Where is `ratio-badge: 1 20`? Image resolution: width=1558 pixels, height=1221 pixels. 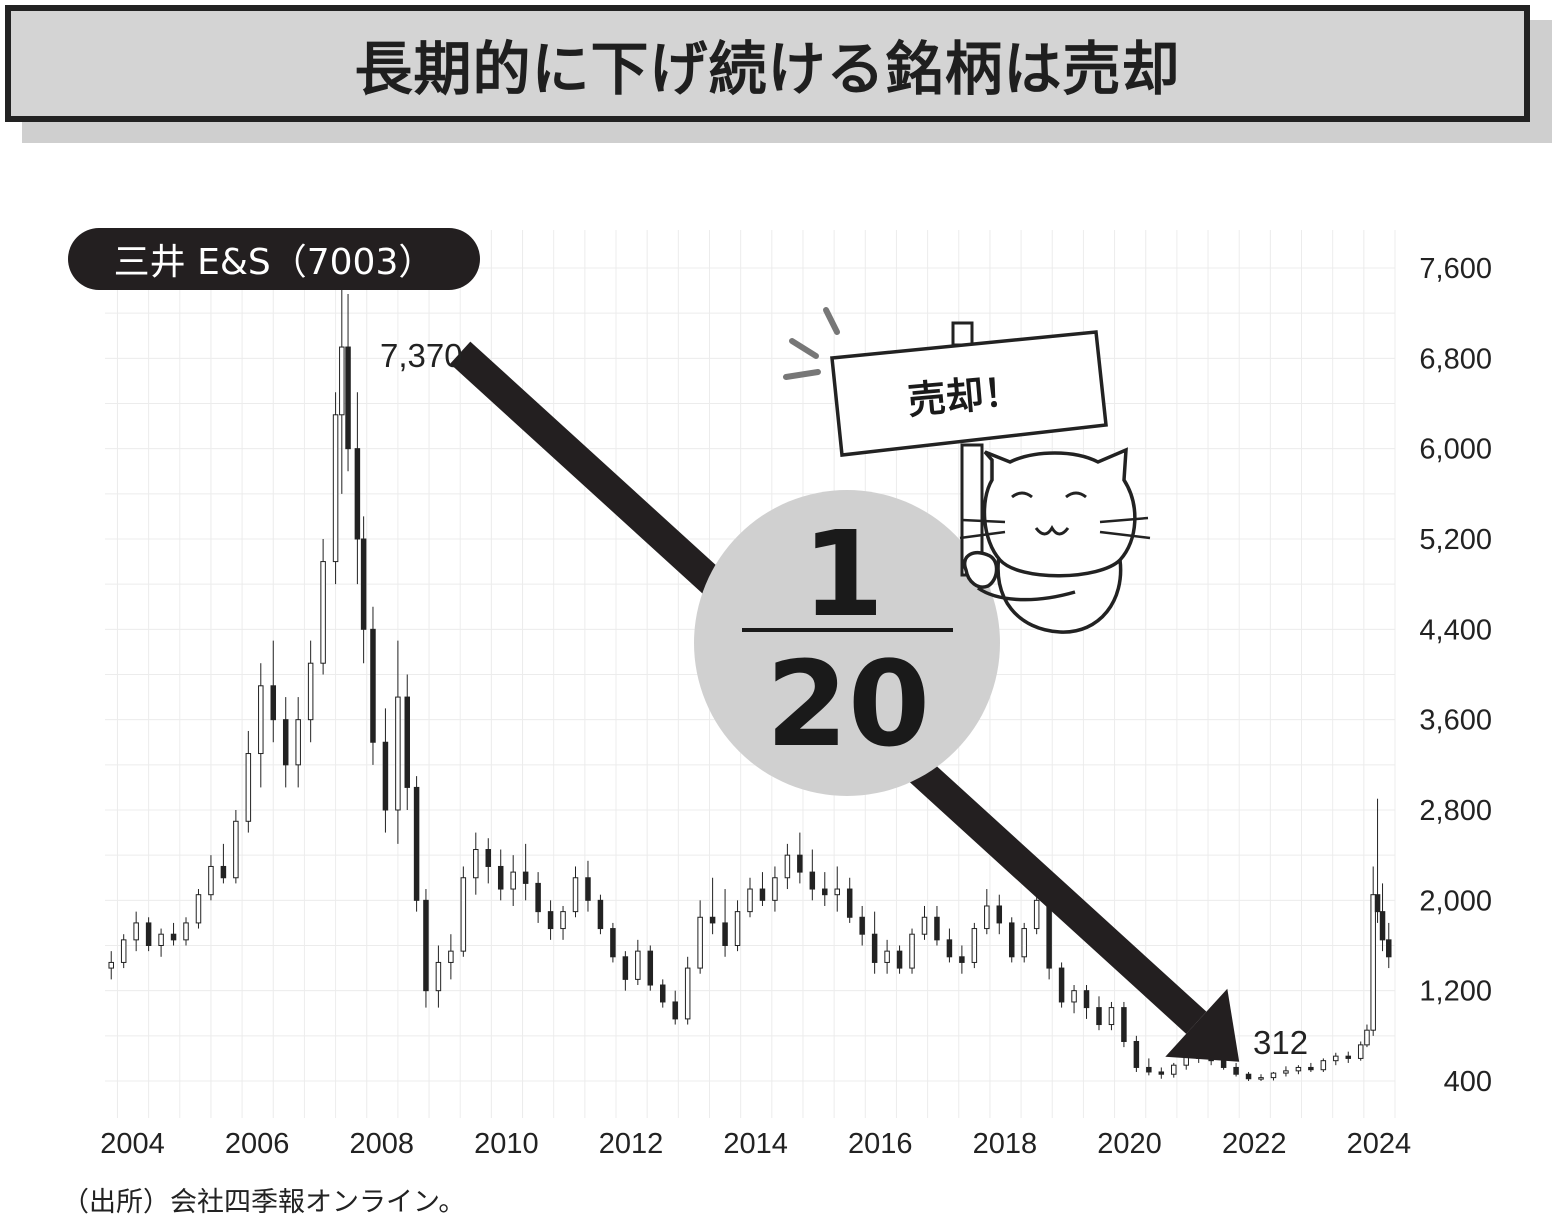
ratio-badge: 1 20 is located at coordinates (847, 643).